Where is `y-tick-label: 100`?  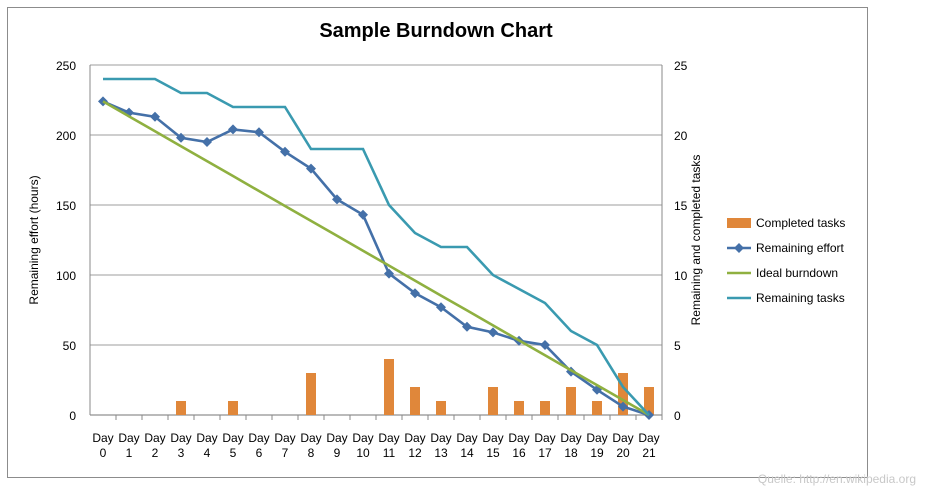
y-tick-label: 100 is located at coordinates (66, 276).